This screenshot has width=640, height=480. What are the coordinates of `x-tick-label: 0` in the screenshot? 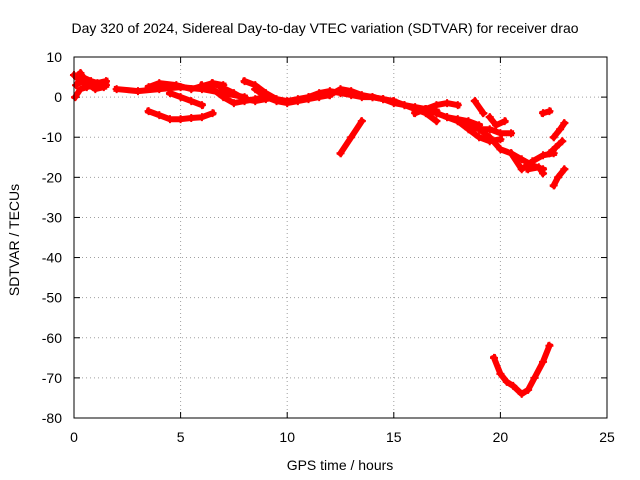 It's located at (74, 437).